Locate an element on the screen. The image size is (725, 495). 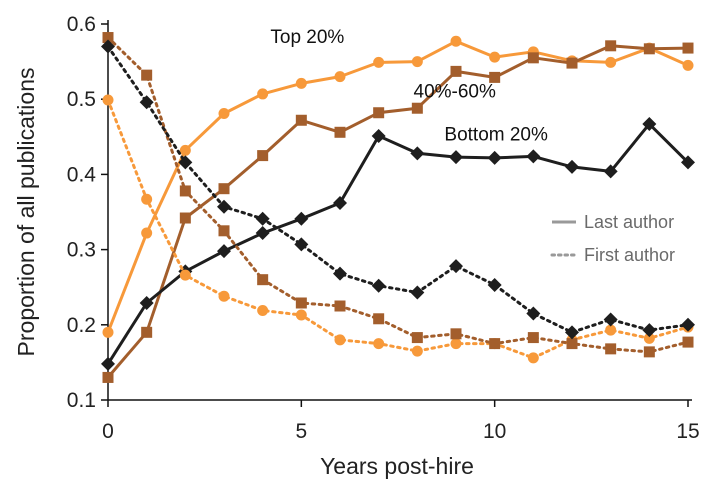
x-tick-label: 10 is located at coordinates (494, 431).